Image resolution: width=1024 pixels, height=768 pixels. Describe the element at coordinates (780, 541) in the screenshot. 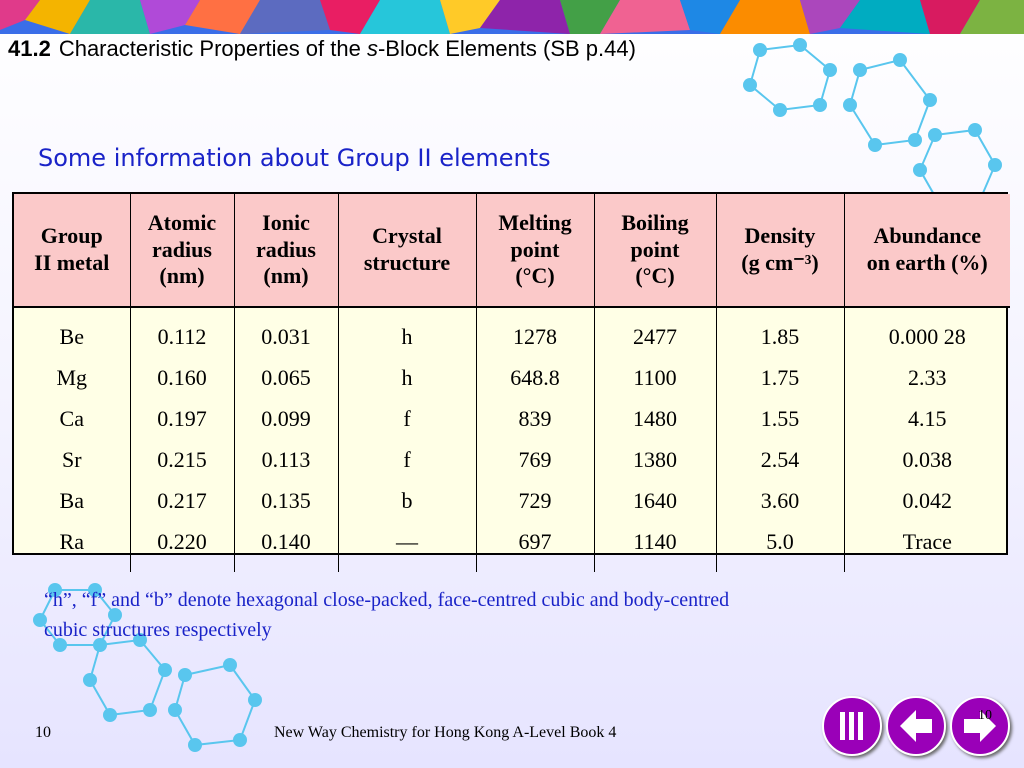

I see `table-cell: 5.0` at that location.